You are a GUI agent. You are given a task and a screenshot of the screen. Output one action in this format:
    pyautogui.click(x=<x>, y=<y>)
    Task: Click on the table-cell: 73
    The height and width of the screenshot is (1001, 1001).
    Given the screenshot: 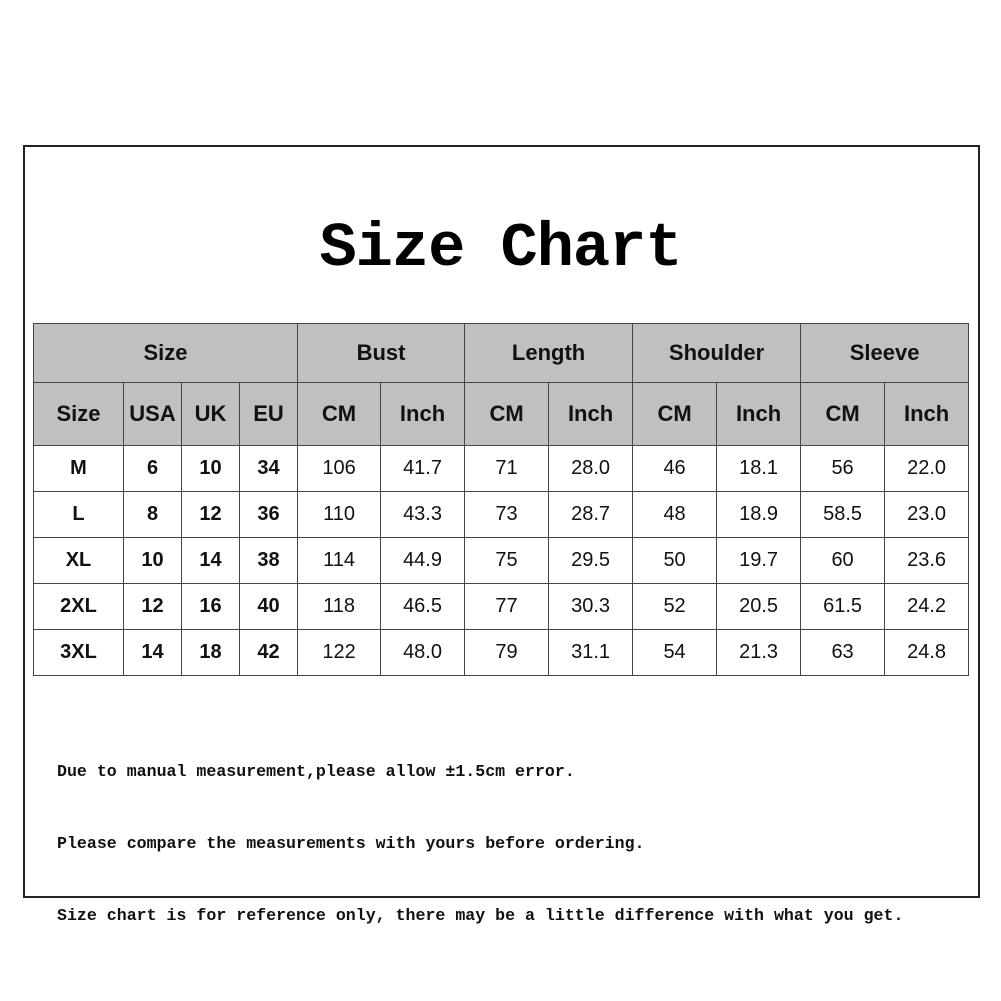 What is the action you would take?
    pyautogui.click(x=507, y=514)
    